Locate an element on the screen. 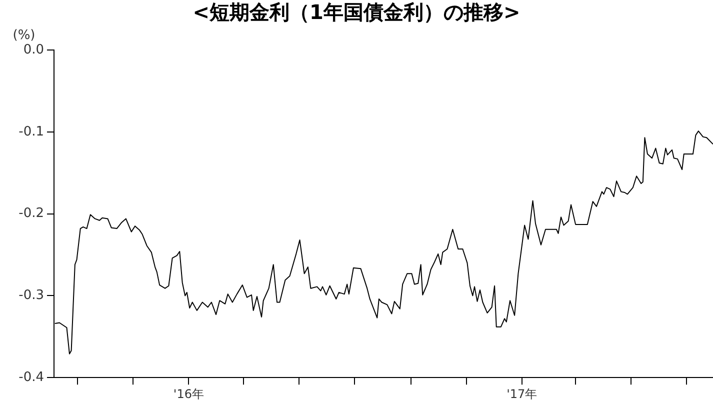 The height and width of the screenshot is (409, 713). y-tick-label: -0.2 is located at coordinates (31, 214).